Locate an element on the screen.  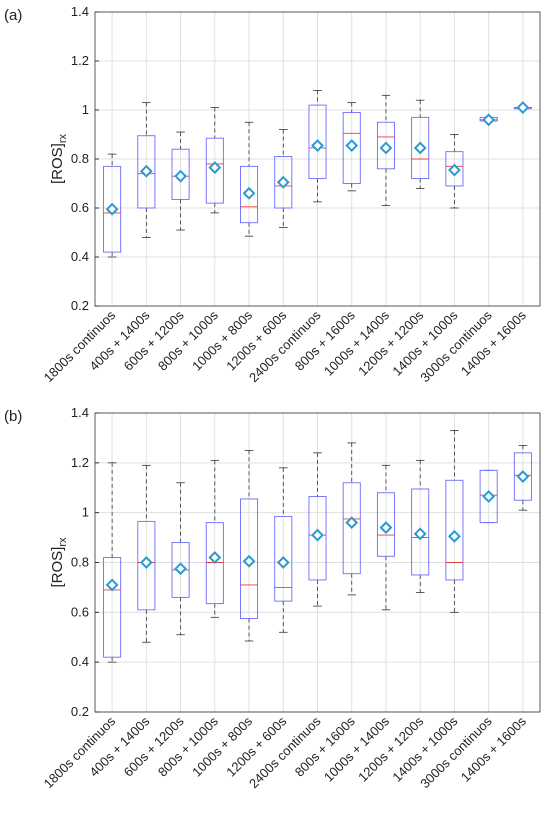
panel-label: (b) is located at coordinates (13, 416).